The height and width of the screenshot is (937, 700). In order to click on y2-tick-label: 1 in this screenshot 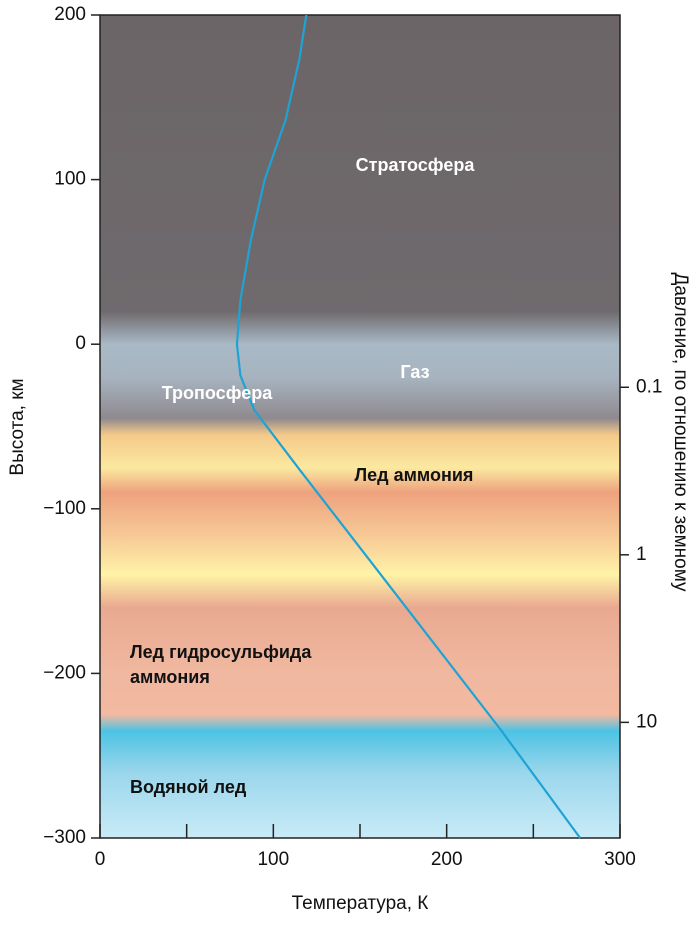, I will do `click(641, 554)`.